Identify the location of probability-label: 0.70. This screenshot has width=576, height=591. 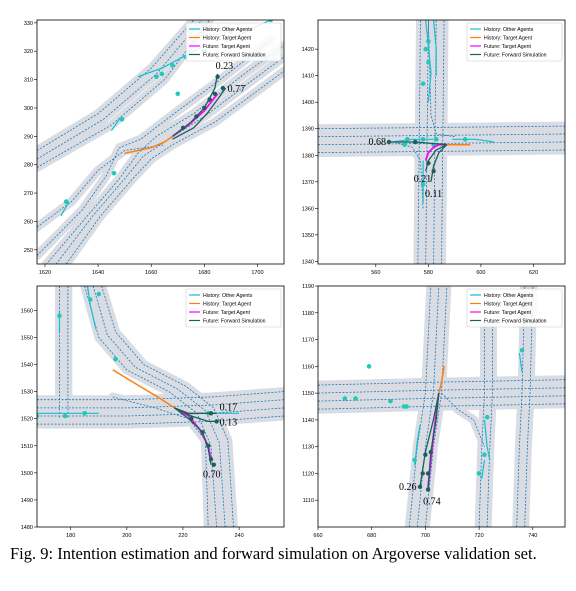
(212, 475).